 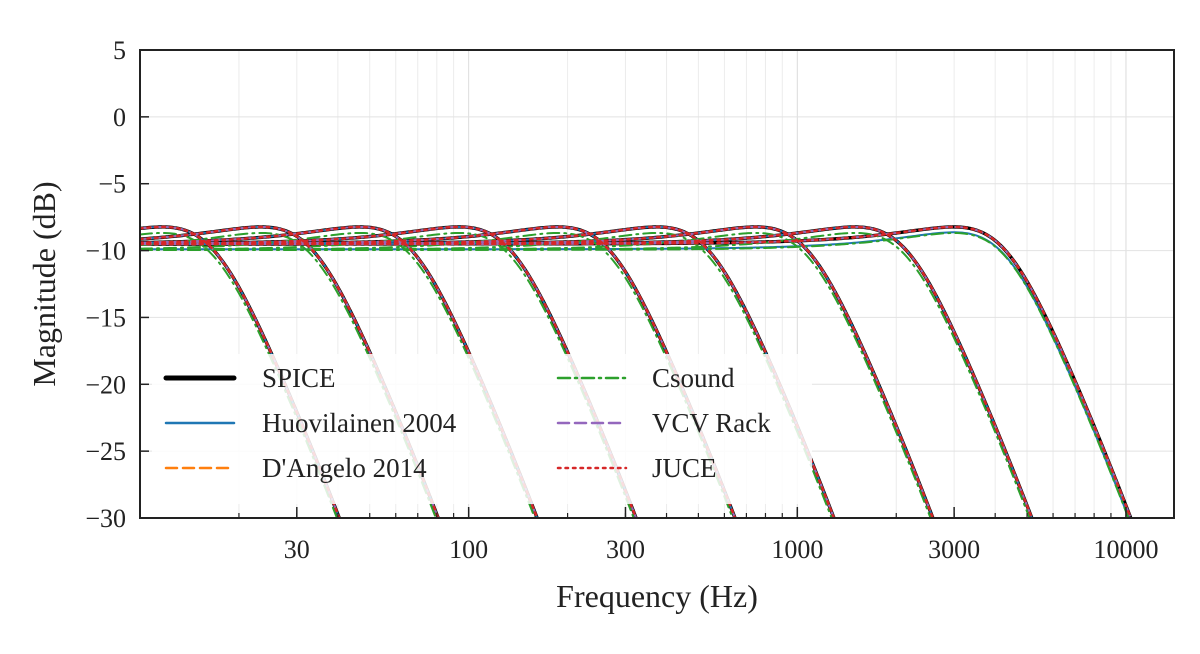 What do you see at coordinates (657, 596) in the screenshot?
I see `x-axis-title: Frequency (Hz)` at bounding box center [657, 596].